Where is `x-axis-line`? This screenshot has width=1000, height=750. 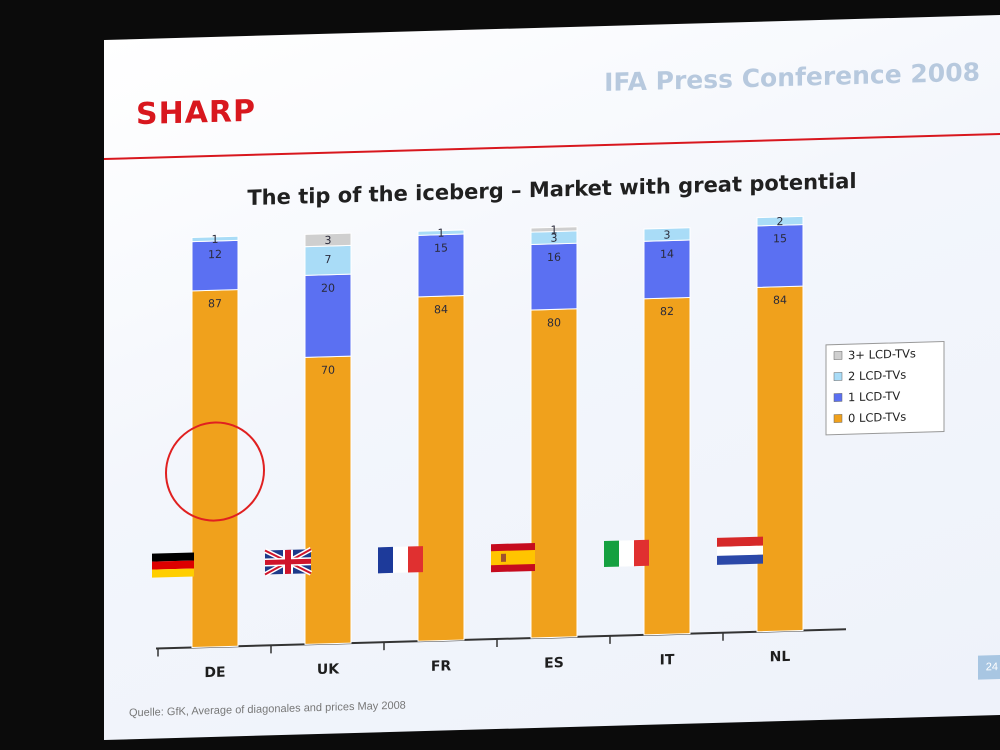
x-axis-line is located at coordinates (501, 639).